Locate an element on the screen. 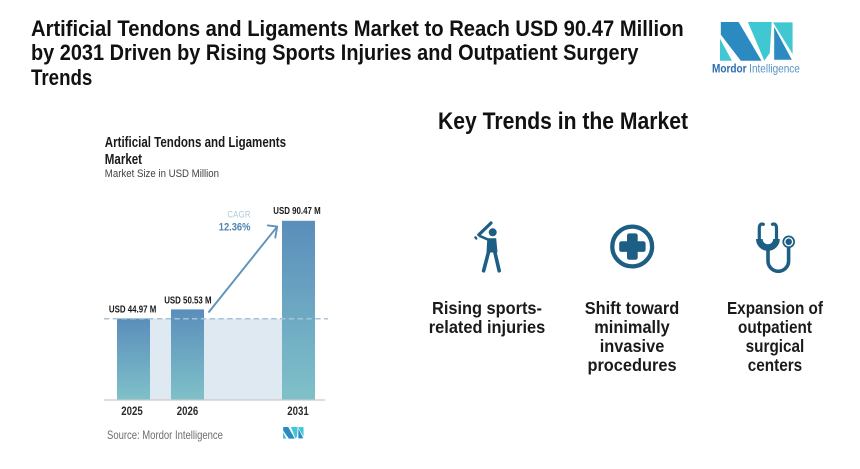 The width and height of the screenshot is (860, 469). svg-text: 2025 is located at coordinates (131, 411).